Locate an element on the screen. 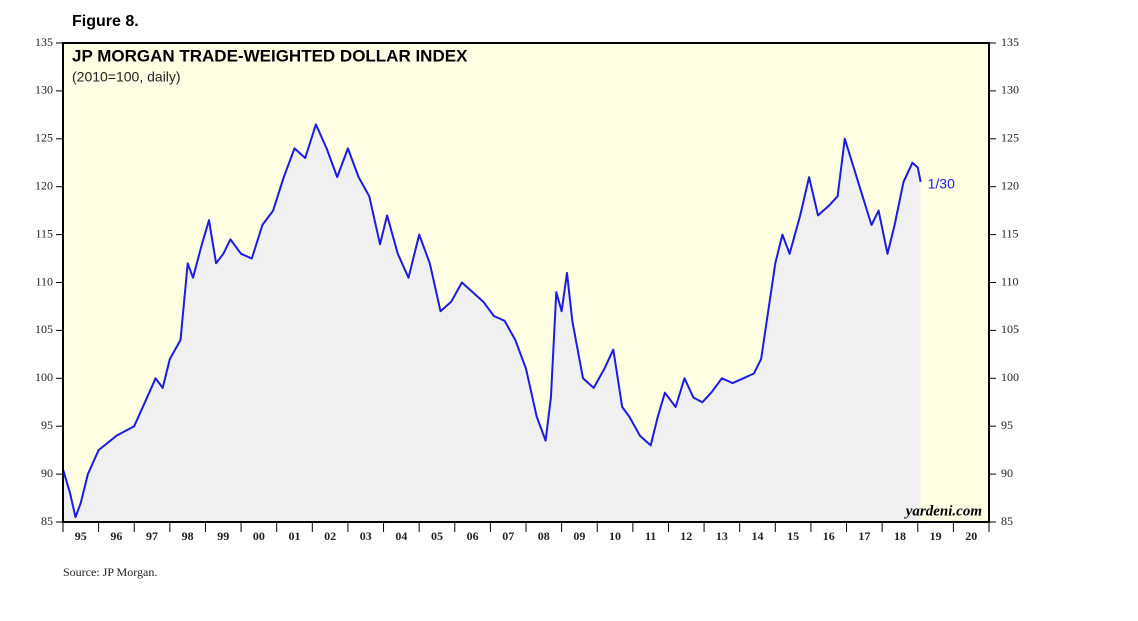 This screenshot has width=1138, height=621. x-tick-label: 09 is located at coordinates (579, 536).